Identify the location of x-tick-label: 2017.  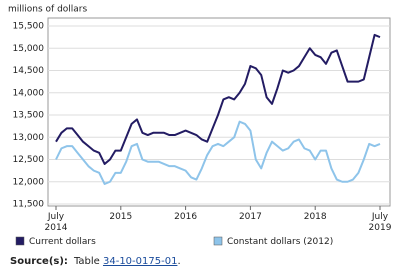
(250, 217).